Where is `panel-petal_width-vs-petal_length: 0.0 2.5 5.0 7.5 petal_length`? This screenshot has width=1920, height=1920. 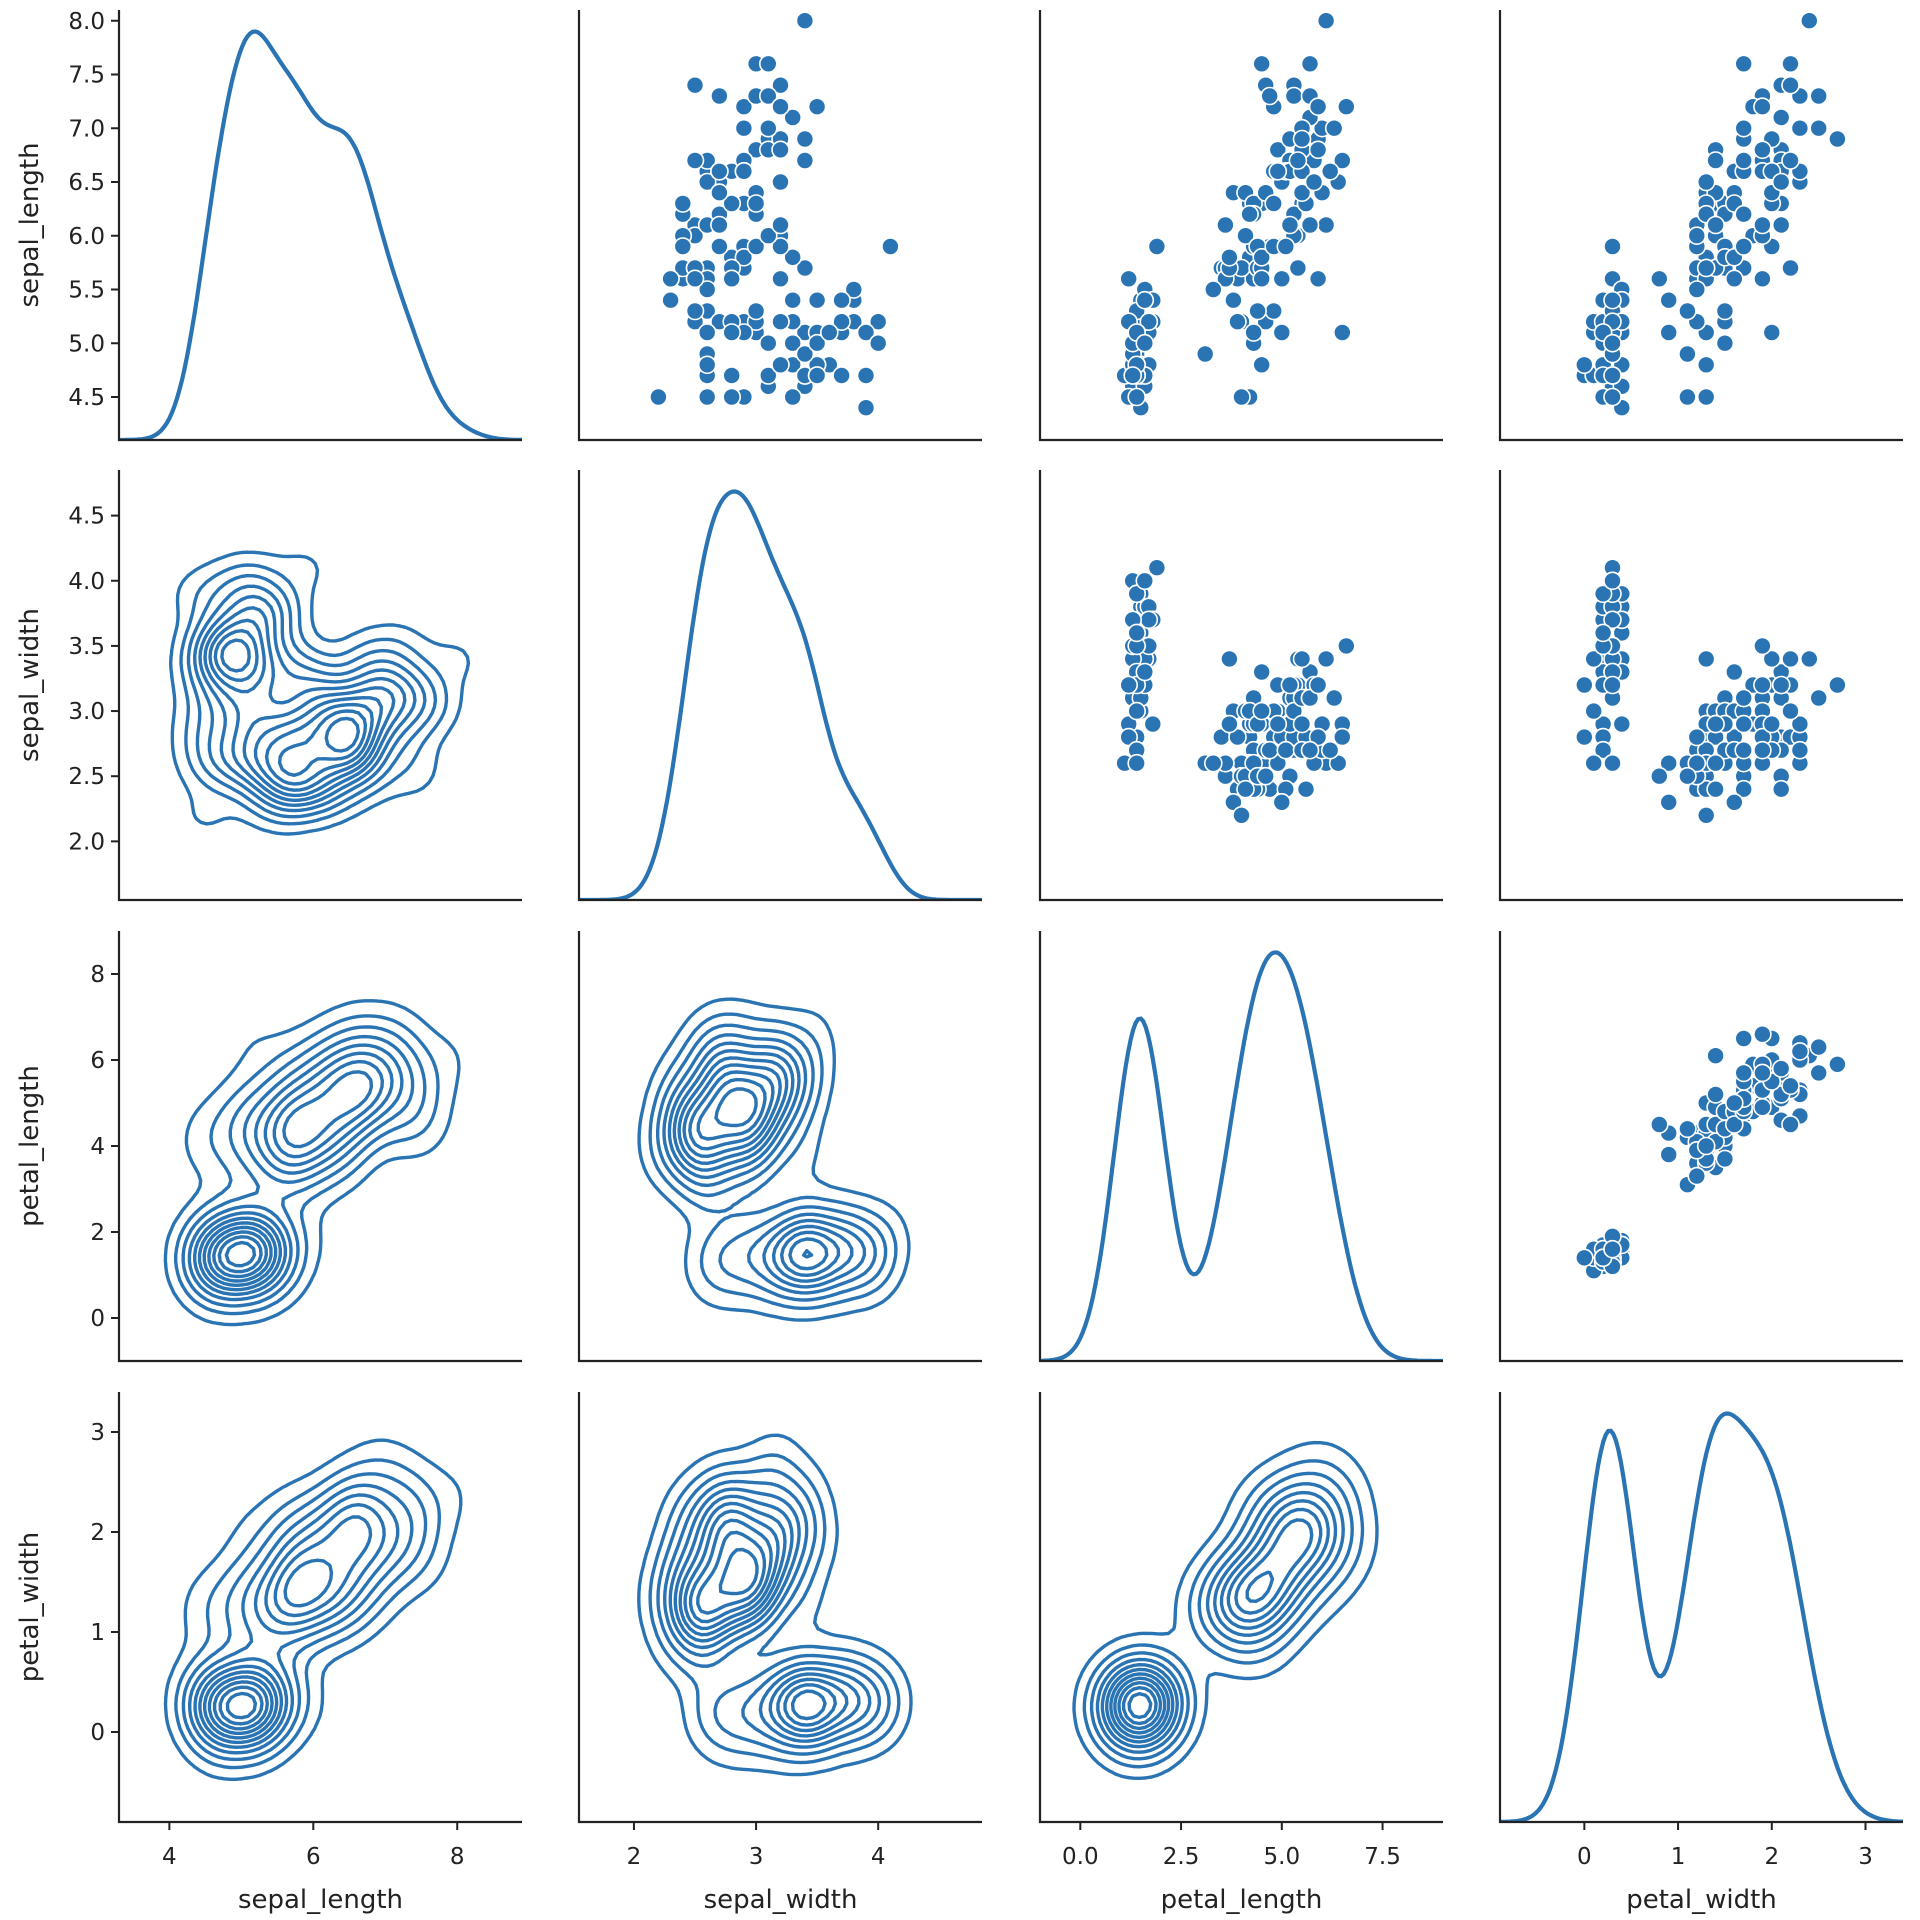
panel-petal_width-vs-petal_length: 0.0 2.5 5.0 7.5 petal_length is located at coordinates (1240, 1653).